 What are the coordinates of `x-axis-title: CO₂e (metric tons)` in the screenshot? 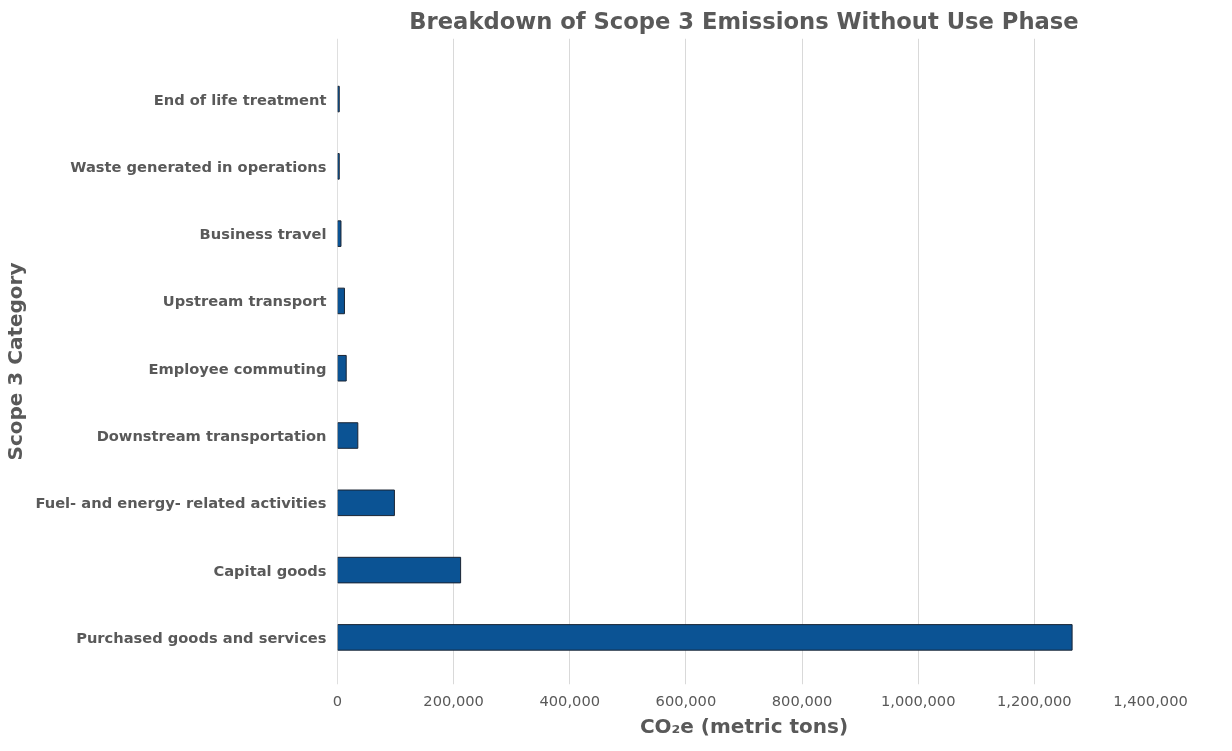 It's located at (744, 725).